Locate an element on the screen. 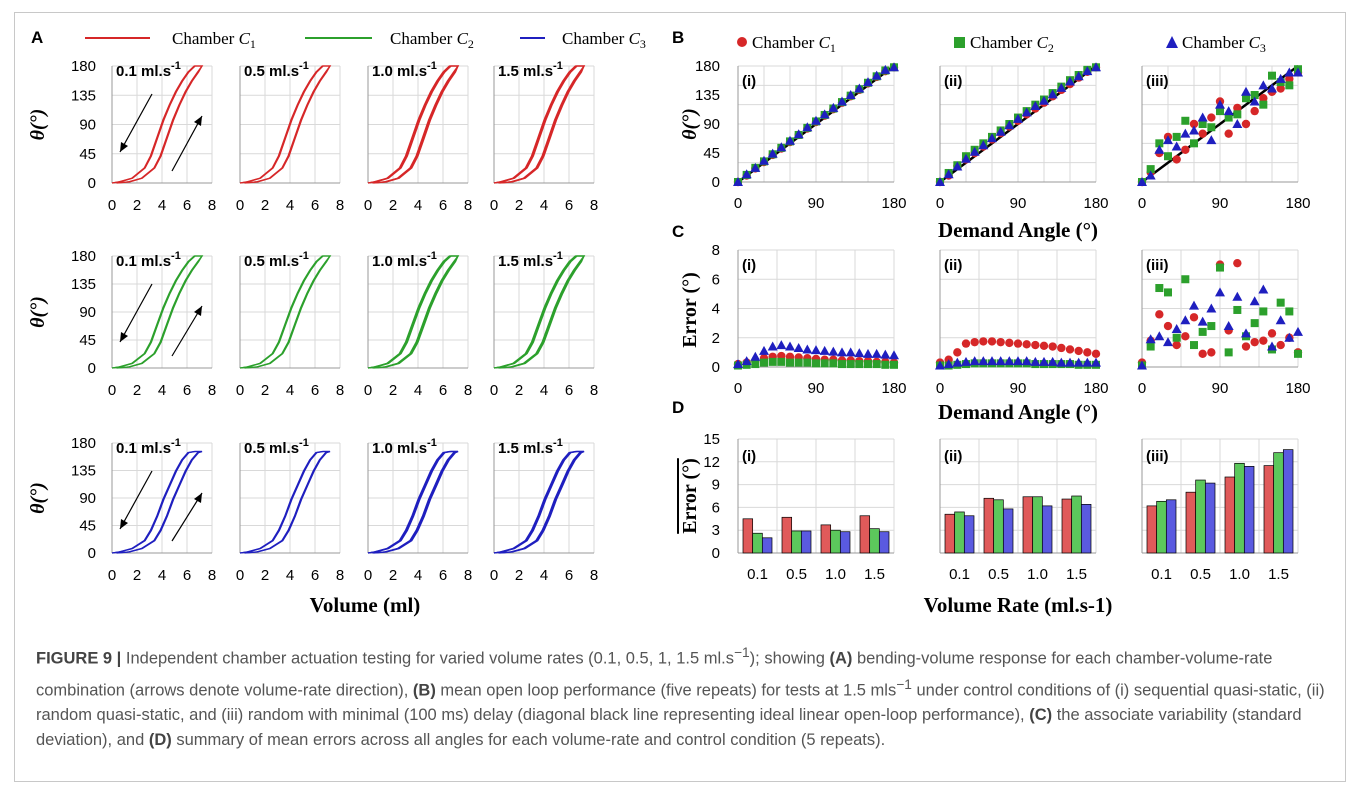  b-sub-label: (iii) is located at coordinates (1157, 81).